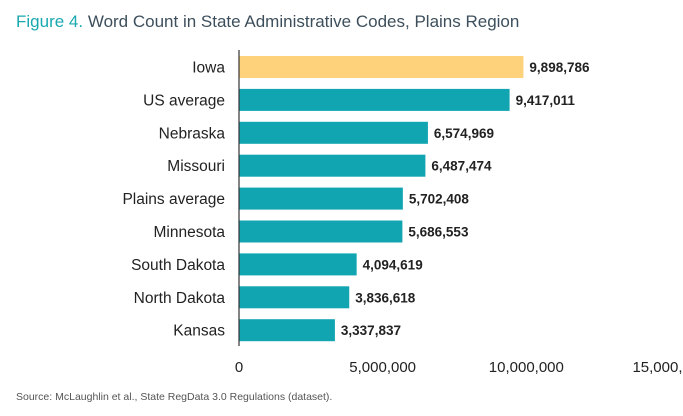 The height and width of the screenshot is (416, 683). I want to click on category-label: Nebraska, so click(192, 133).